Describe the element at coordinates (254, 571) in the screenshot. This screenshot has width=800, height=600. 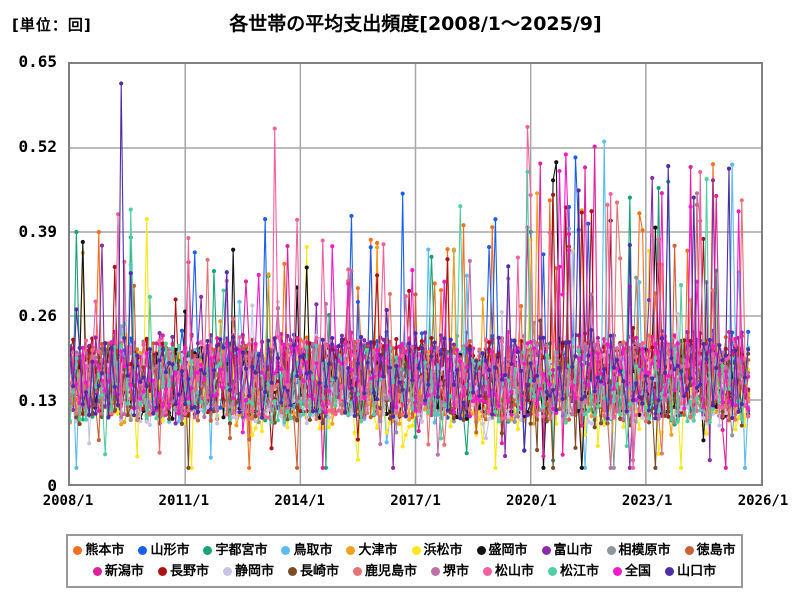
I see `legend-label: 静岡市` at that location.